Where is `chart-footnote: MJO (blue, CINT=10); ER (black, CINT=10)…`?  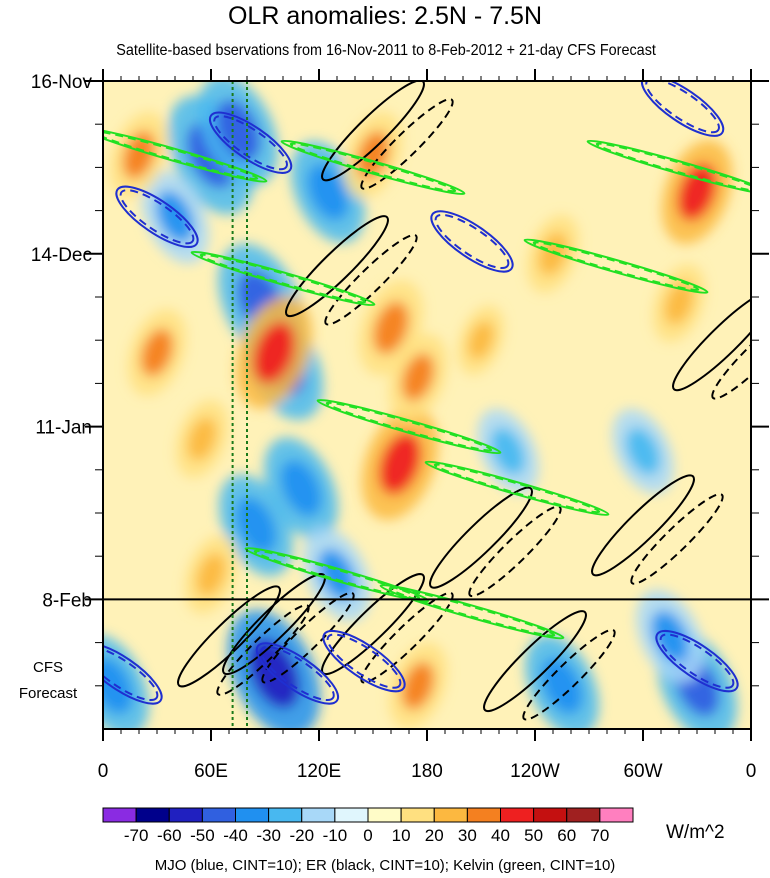 chart-footnote: MJO (blue, CINT=10); ER (black, CINT=10)… is located at coordinates (385, 865).